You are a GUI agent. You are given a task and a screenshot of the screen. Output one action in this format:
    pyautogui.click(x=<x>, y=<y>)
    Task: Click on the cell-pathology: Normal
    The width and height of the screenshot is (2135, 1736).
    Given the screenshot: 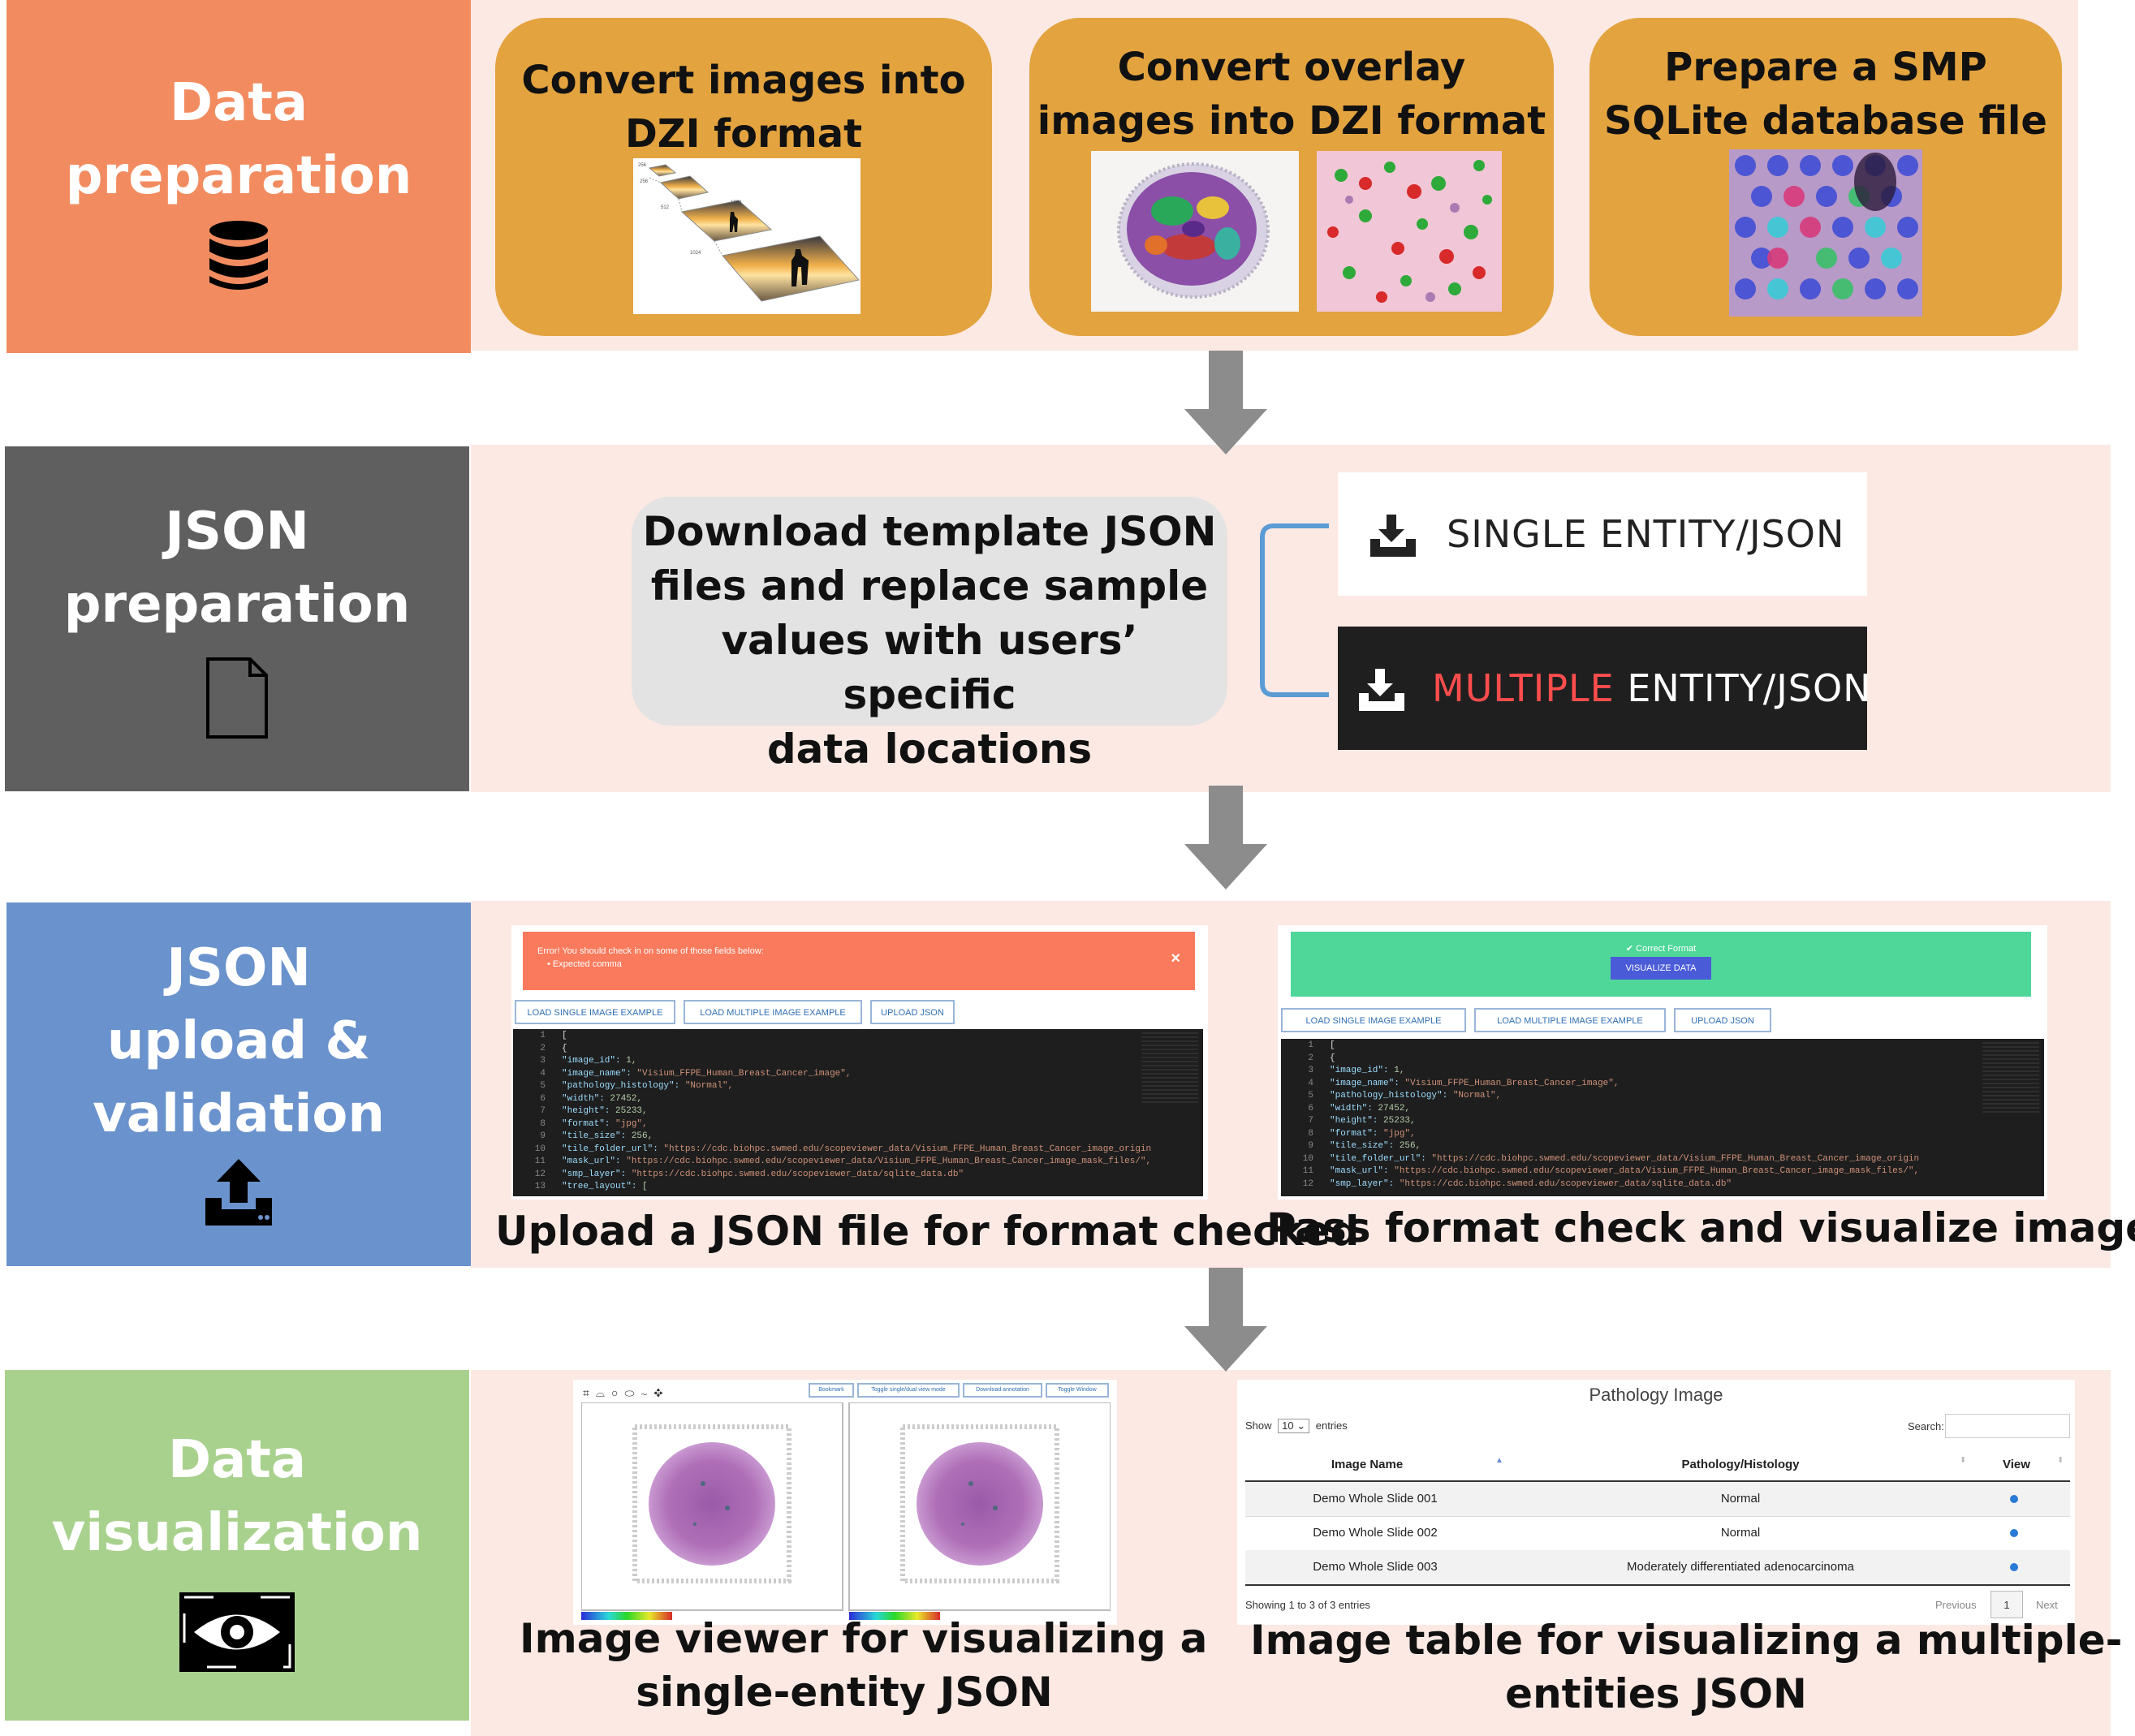 What is the action you would take?
    pyautogui.click(x=1741, y=1533)
    